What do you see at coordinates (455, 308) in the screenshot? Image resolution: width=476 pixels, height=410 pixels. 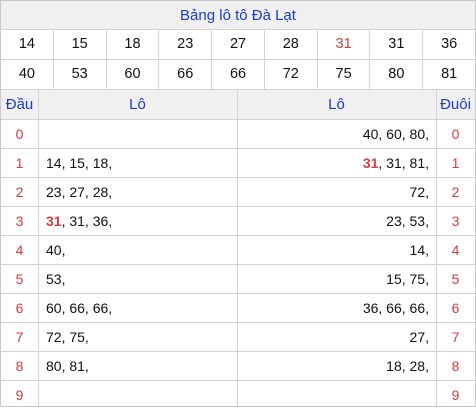 I see `row-duoi: 6` at bounding box center [455, 308].